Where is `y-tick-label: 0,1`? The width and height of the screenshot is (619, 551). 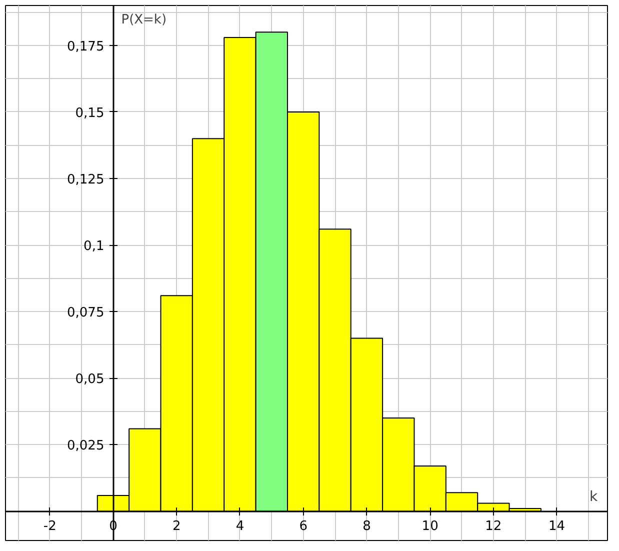
y-tick-label: 0,1 is located at coordinates (94, 246).